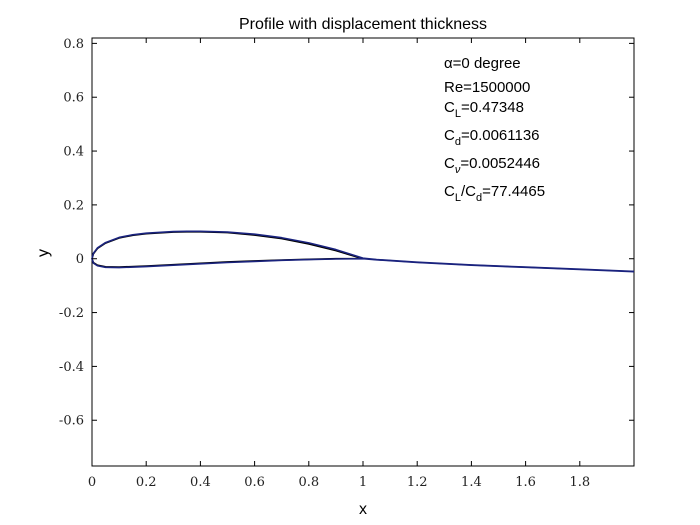  What do you see at coordinates (71, 313) in the screenshot?
I see `y-tick-label: -0.2` at bounding box center [71, 313].